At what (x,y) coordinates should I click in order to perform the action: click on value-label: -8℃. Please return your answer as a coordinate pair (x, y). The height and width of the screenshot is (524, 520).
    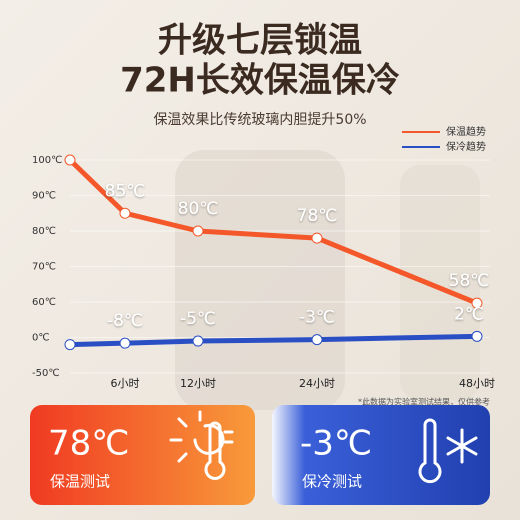
    Looking at the image, I should click on (125, 321).